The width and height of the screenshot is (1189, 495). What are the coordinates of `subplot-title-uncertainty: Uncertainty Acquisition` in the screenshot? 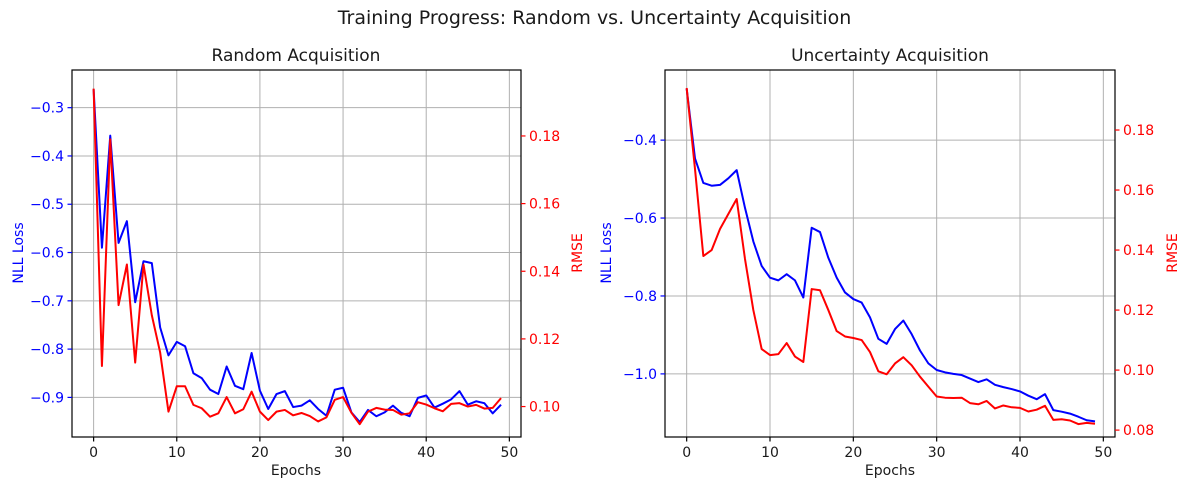 It's located at (890, 56).